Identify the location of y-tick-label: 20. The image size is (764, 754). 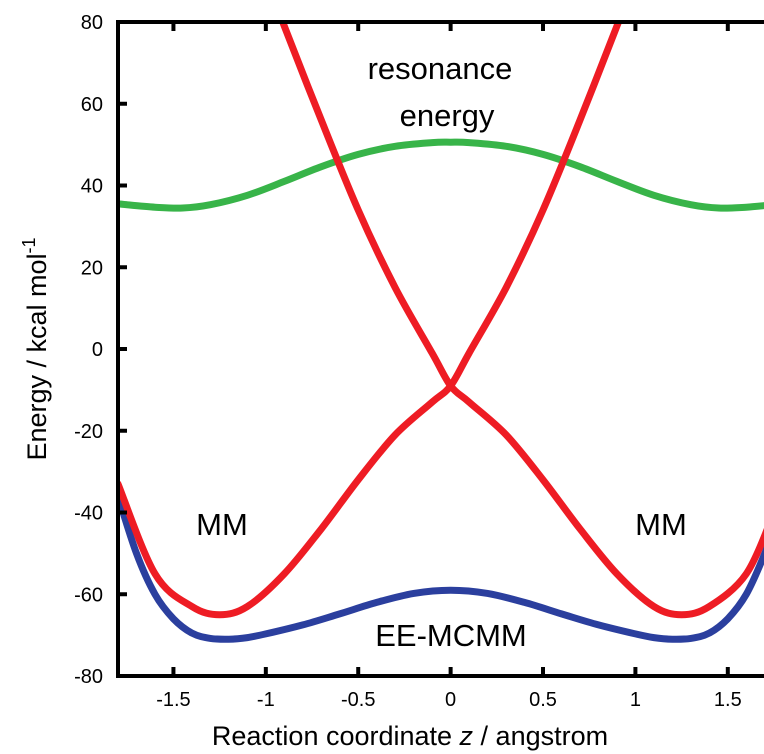
(92, 268).